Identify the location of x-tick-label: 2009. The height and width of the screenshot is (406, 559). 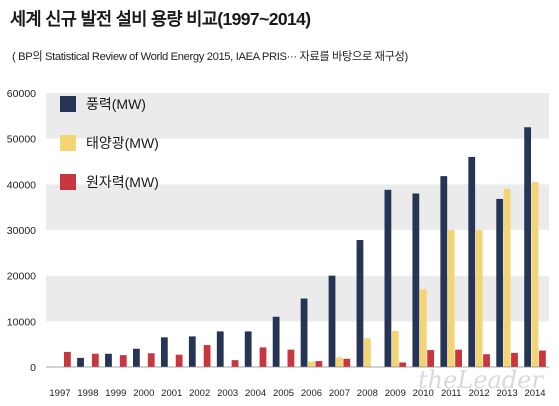
(395, 393).